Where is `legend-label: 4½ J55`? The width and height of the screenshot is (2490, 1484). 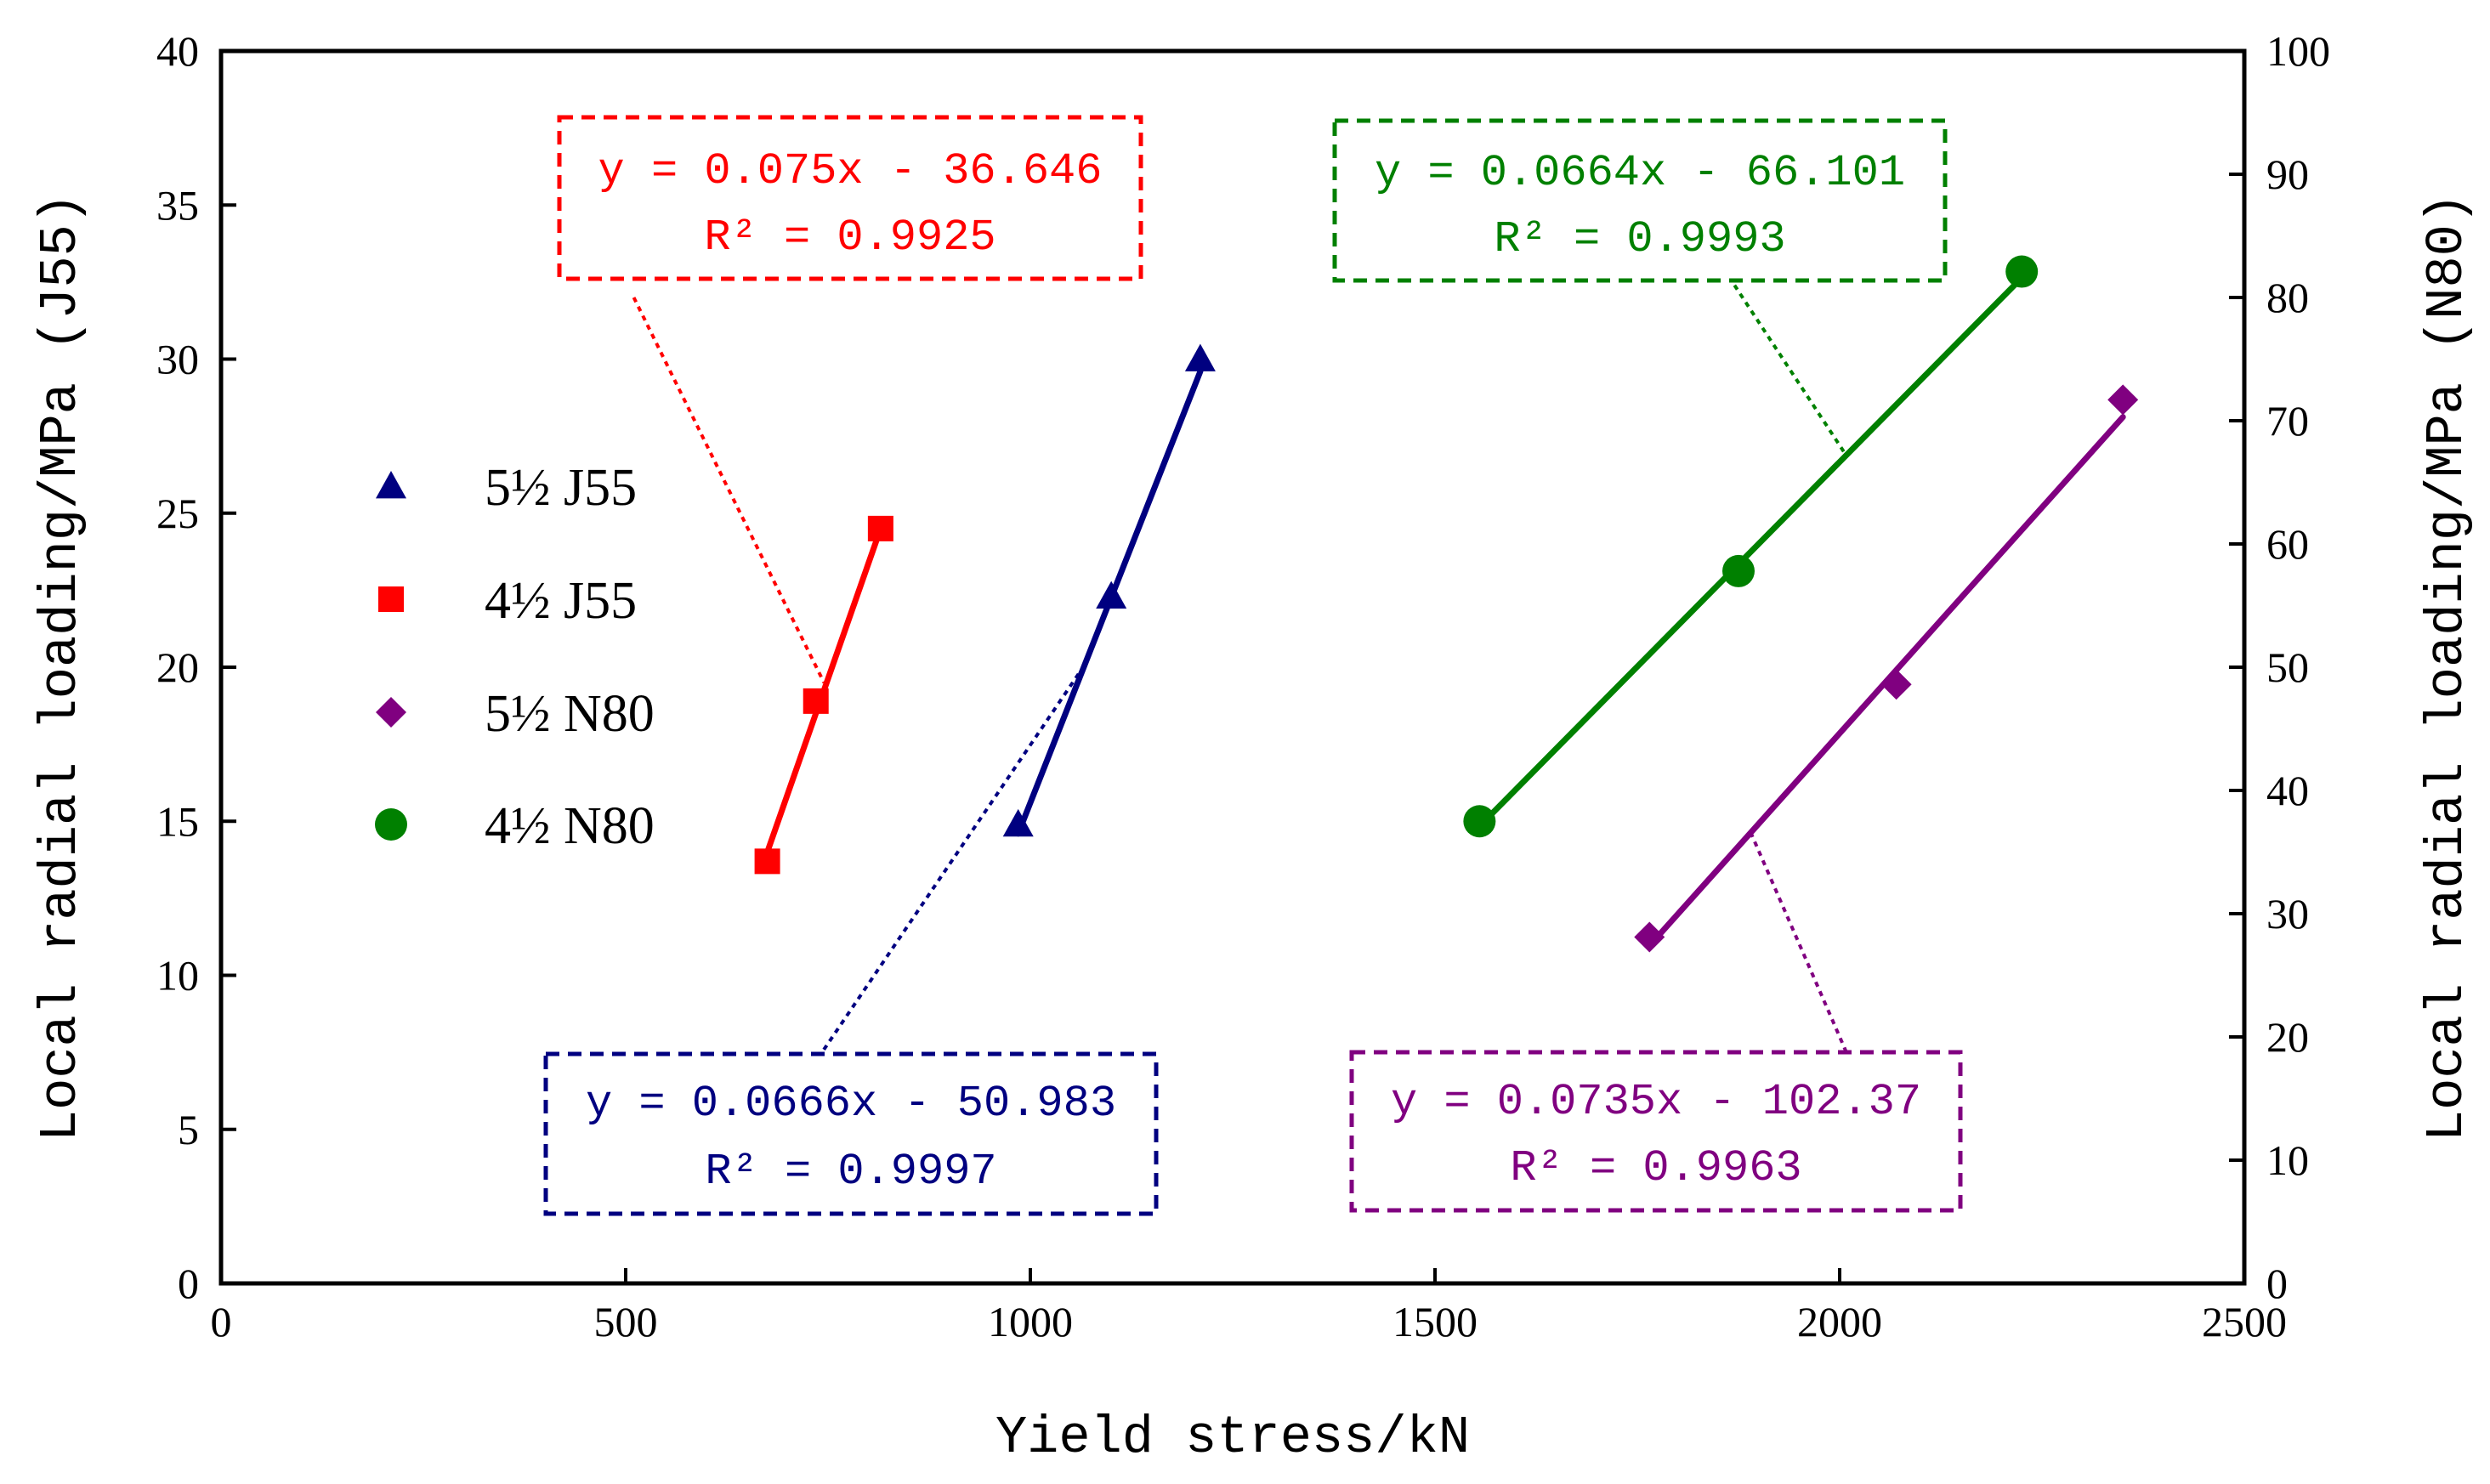
legend-label: 4½ J55 is located at coordinates (561, 601).